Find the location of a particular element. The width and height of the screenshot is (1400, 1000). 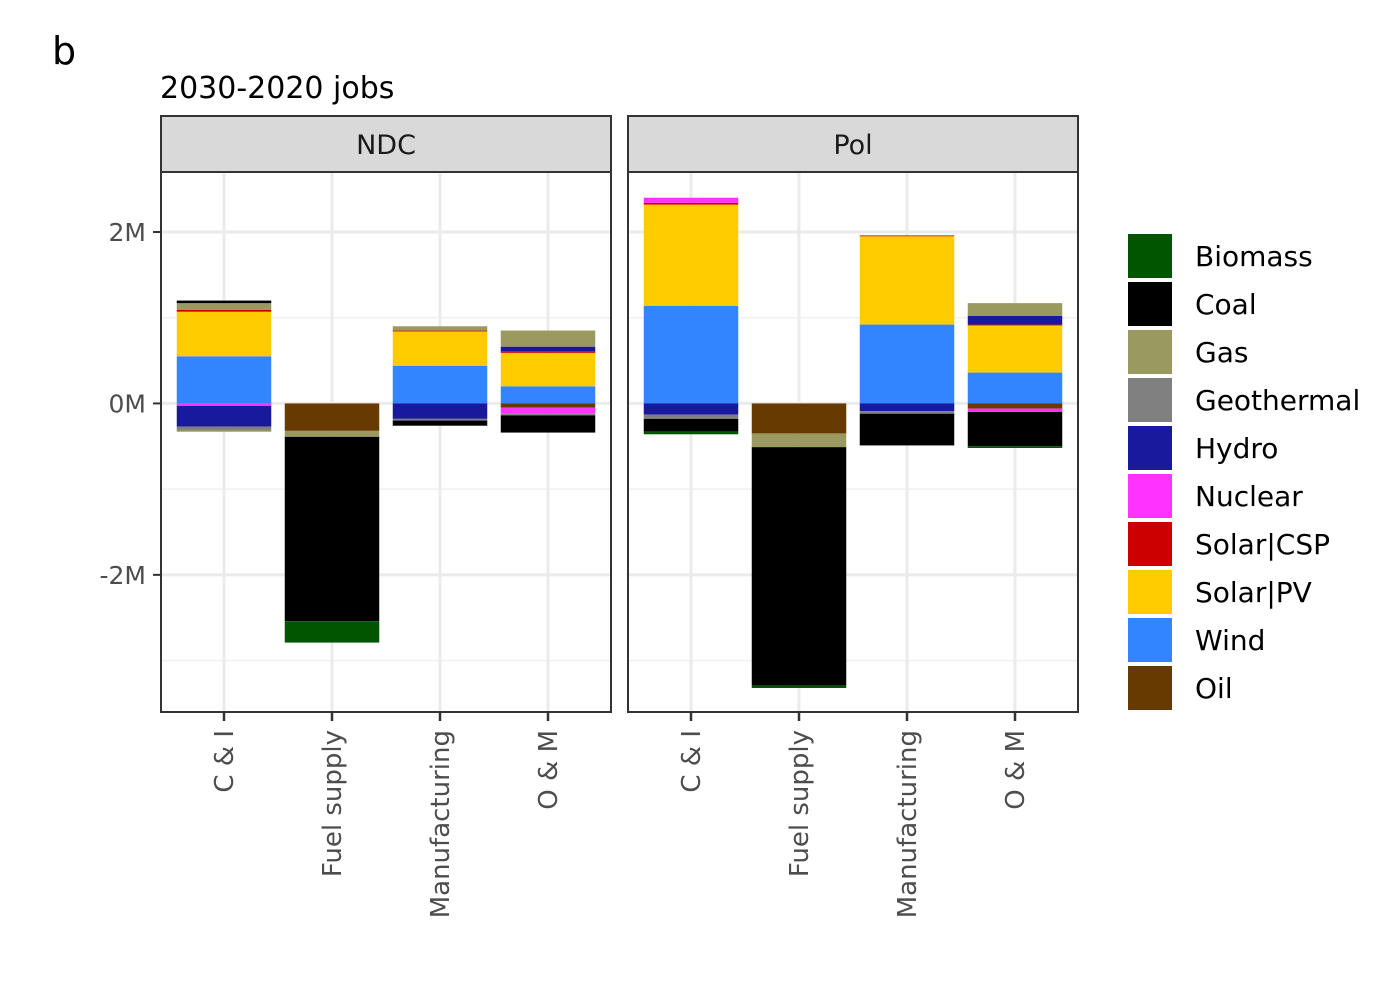

y-axis: 2M 0M -2M is located at coordinates (130, 404).